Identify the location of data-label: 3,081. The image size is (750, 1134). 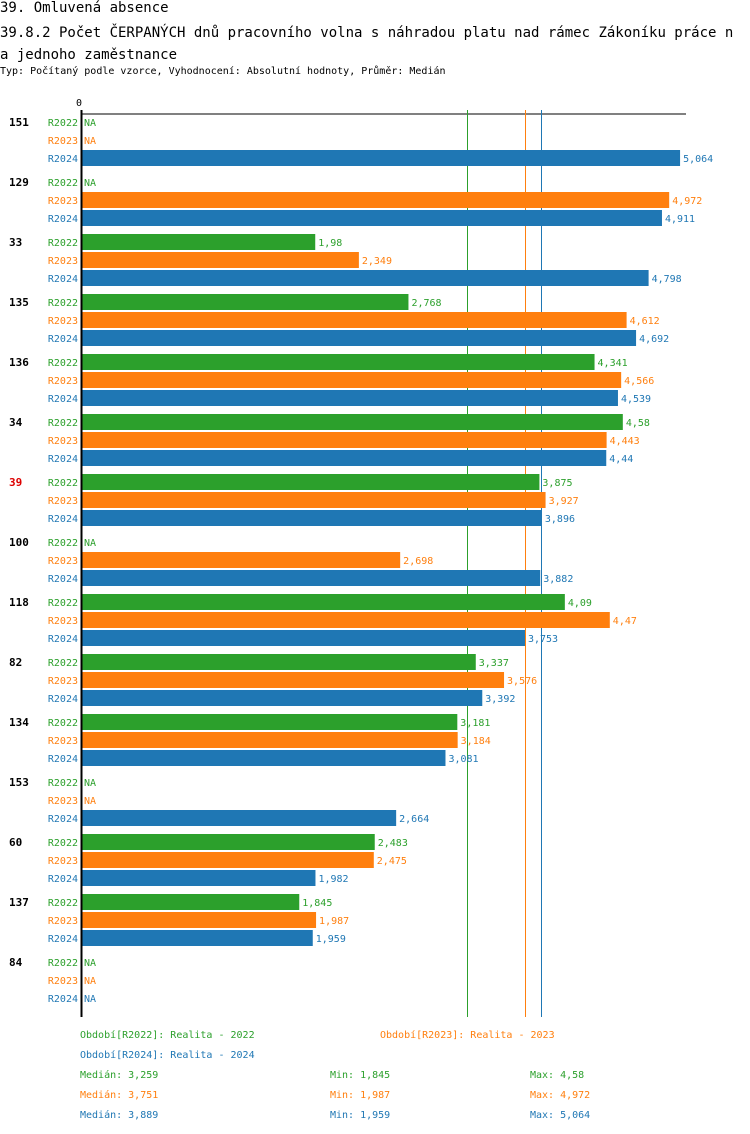
(463, 759).